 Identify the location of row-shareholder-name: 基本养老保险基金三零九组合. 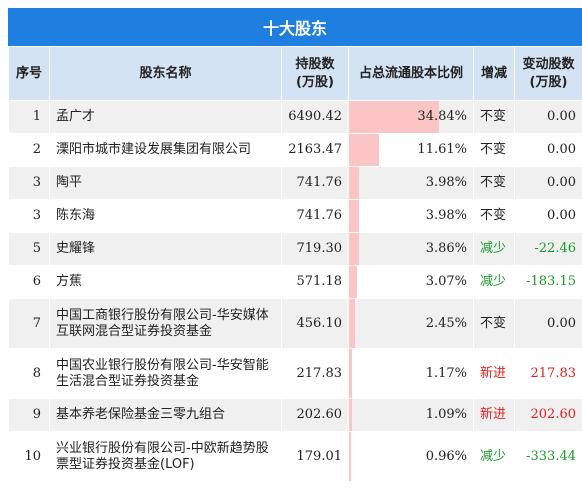
(165, 415).